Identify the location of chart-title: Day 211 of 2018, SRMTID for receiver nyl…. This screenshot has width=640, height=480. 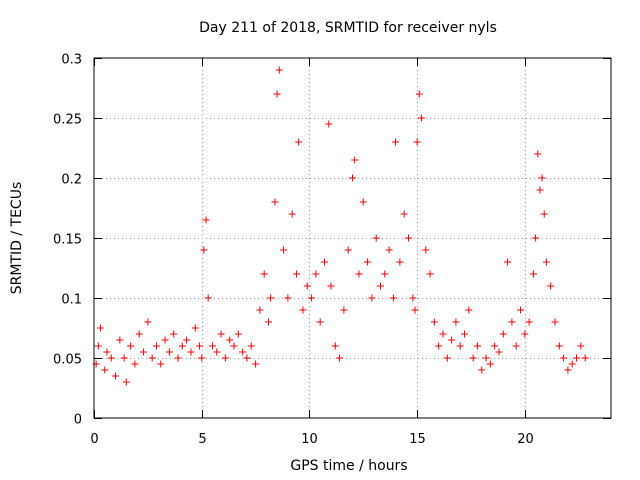
(348, 28).